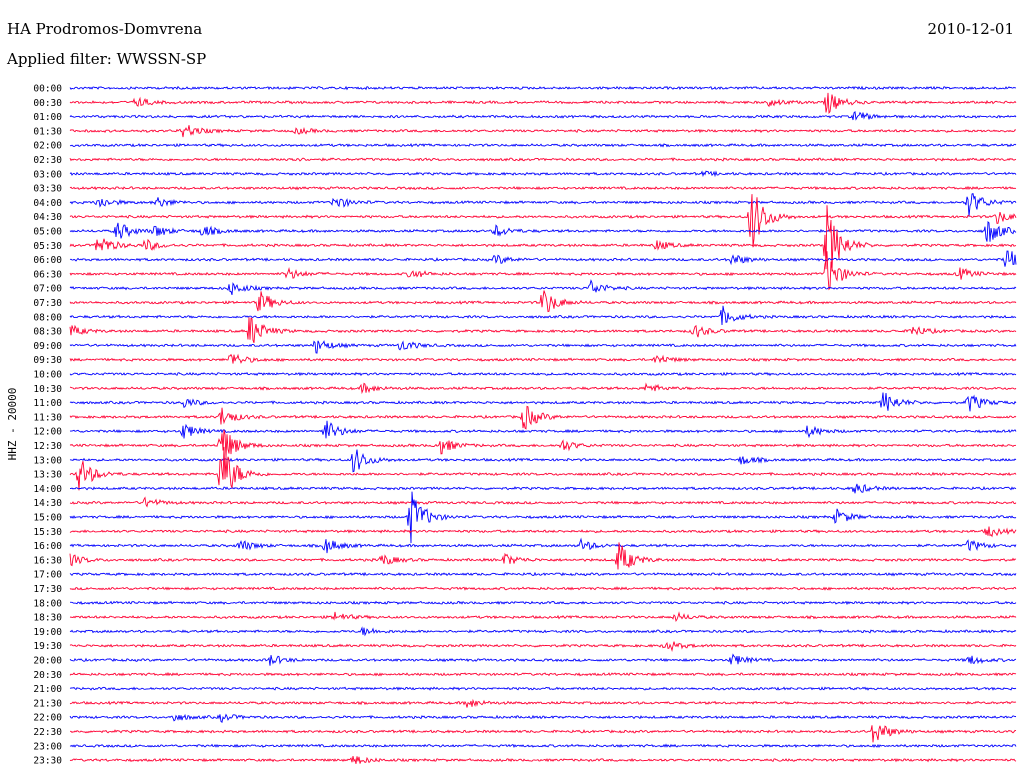 The width and height of the screenshot is (1024, 780). Describe the element at coordinates (47, 732) in the screenshot. I see `row-time-label: 22:30` at that location.